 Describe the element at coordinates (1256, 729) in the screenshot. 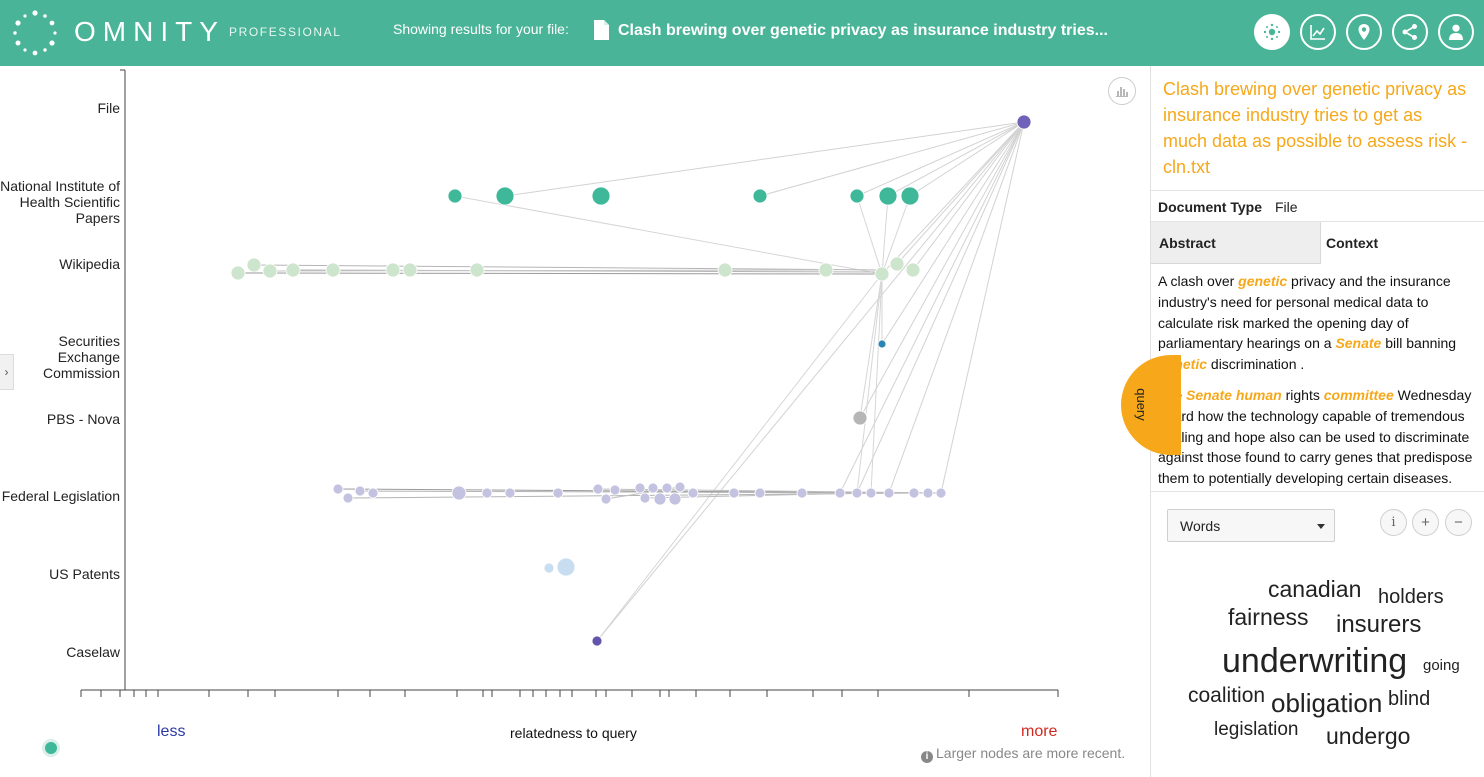

I see `cloud-word: legislation` at that location.